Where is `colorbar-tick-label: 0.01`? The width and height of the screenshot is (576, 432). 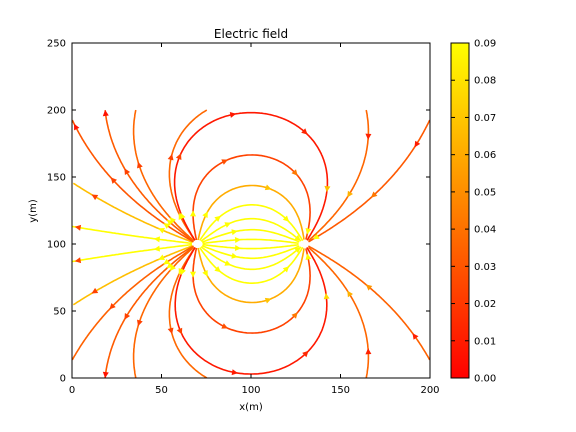
colorbar-tick-label: 0.01 is located at coordinates (485, 341).